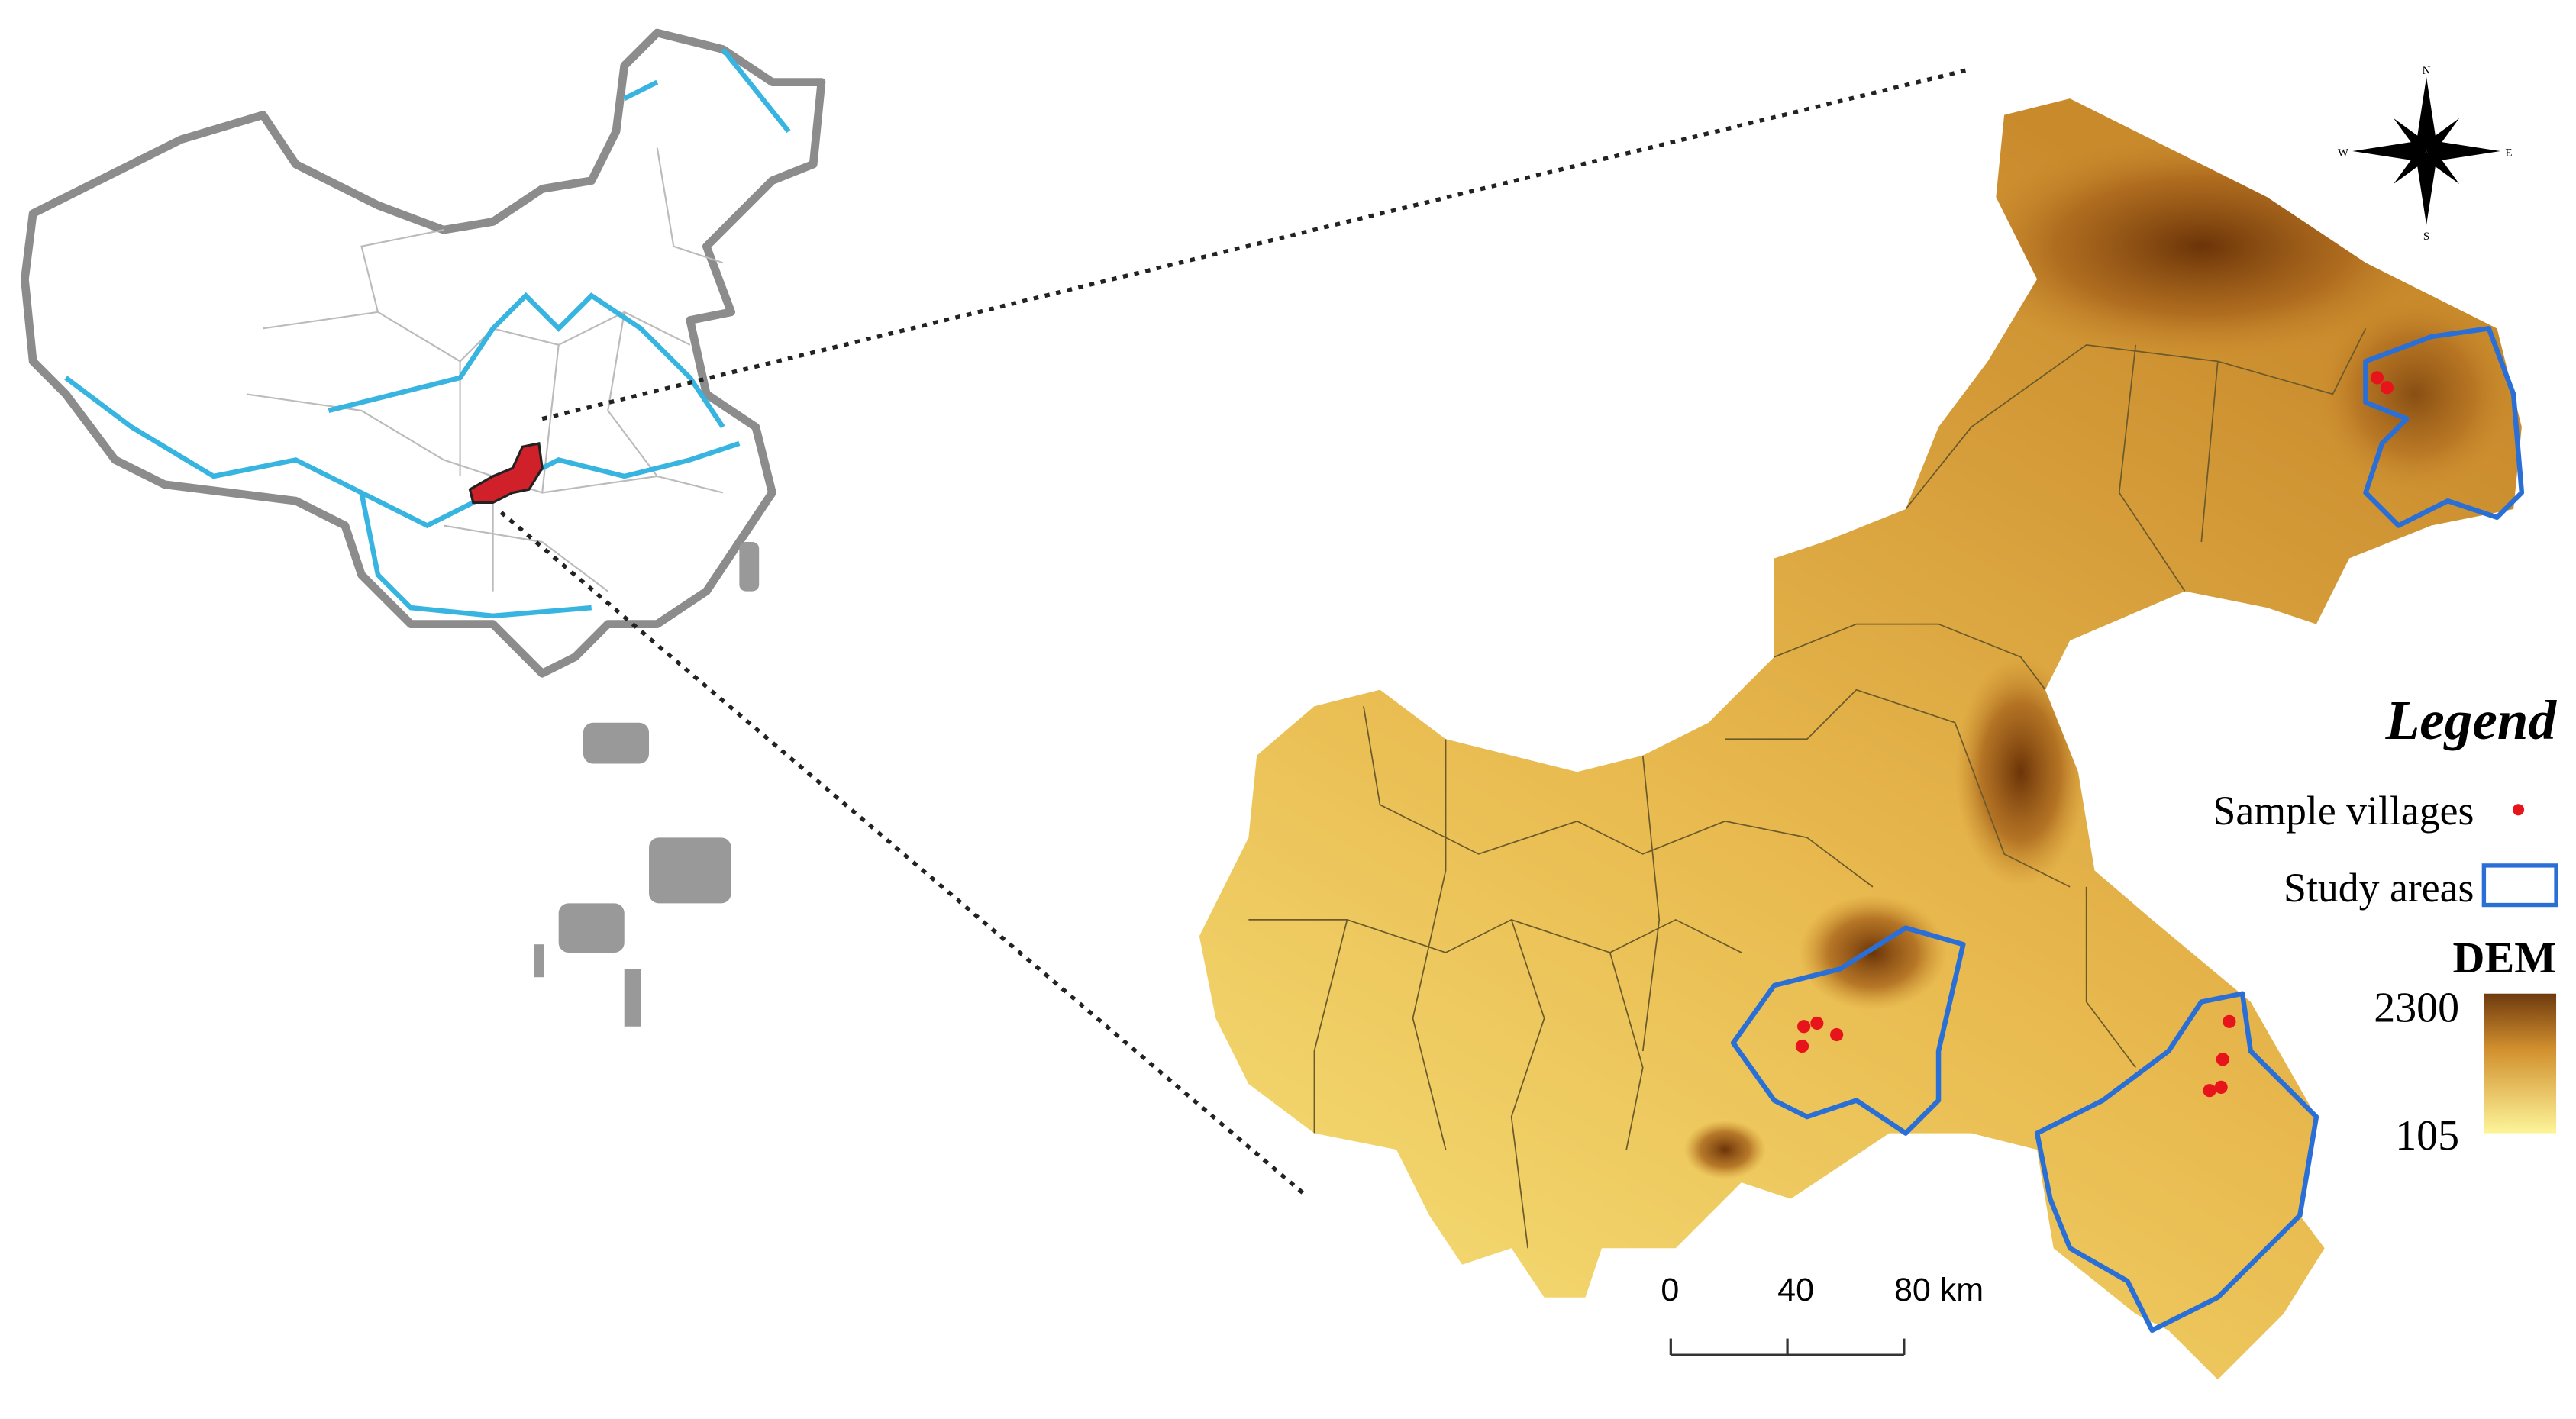 The height and width of the screenshot is (1419, 2576). Describe the element at coordinates (2343, 153) in the screenshot. I see `compass-w: W` at that location.